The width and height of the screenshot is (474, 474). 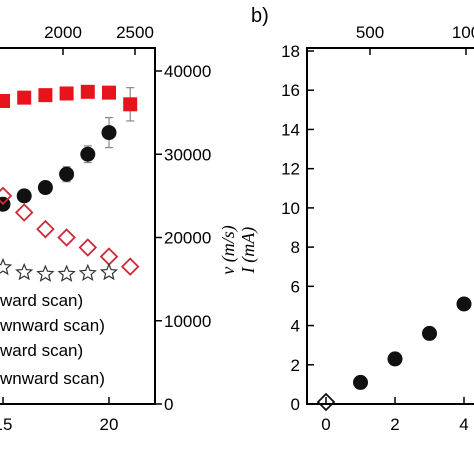 I want to click on panel-a-series, so click(x=70, y=183).